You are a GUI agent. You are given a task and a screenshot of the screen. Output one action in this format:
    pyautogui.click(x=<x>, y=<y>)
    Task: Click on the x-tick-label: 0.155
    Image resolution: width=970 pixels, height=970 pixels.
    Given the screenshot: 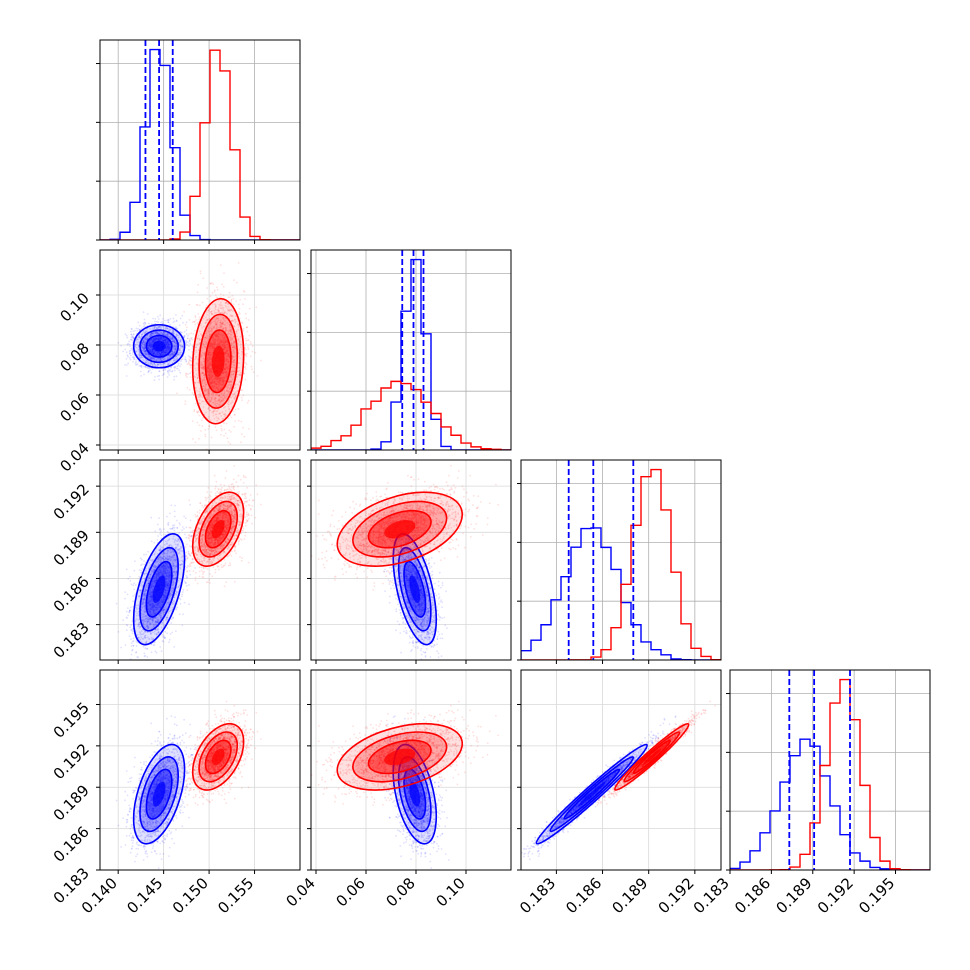 What is the action you would take?
    pyautogui.click(x=235, y=895)
    